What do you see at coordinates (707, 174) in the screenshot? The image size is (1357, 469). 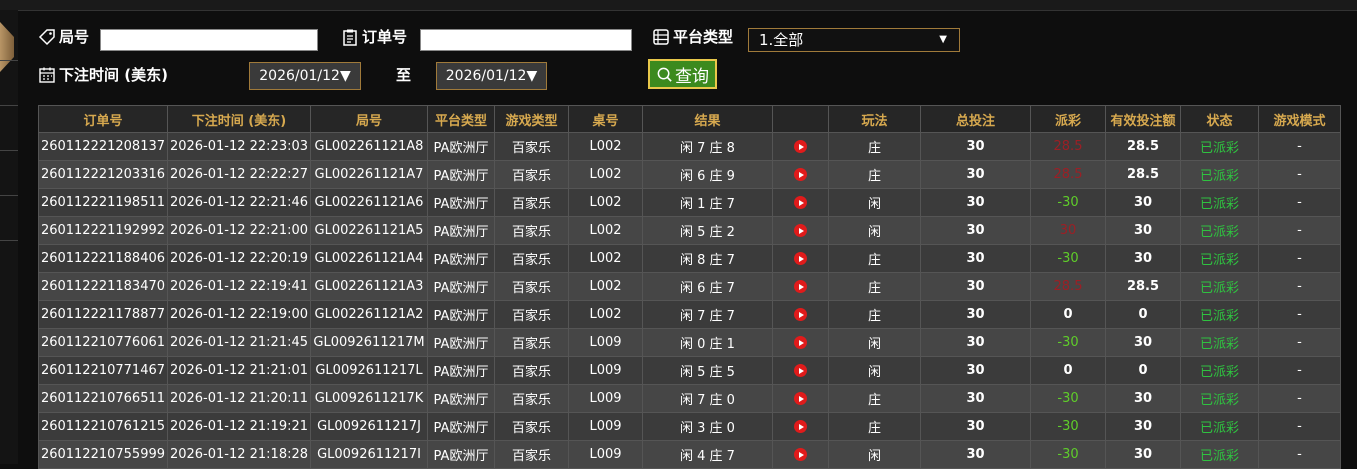 I see `result: 闲 6 庄 9` at bounding box center [707, 174].